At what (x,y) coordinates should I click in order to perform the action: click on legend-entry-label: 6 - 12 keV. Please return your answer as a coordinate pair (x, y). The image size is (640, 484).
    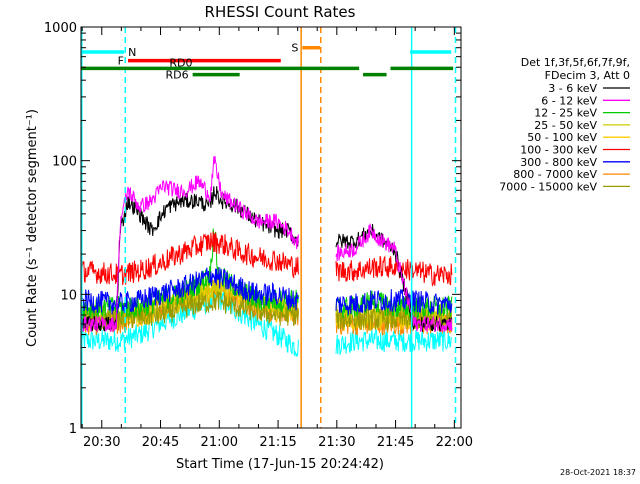
    Looking at the image, I should click on (569, 100).